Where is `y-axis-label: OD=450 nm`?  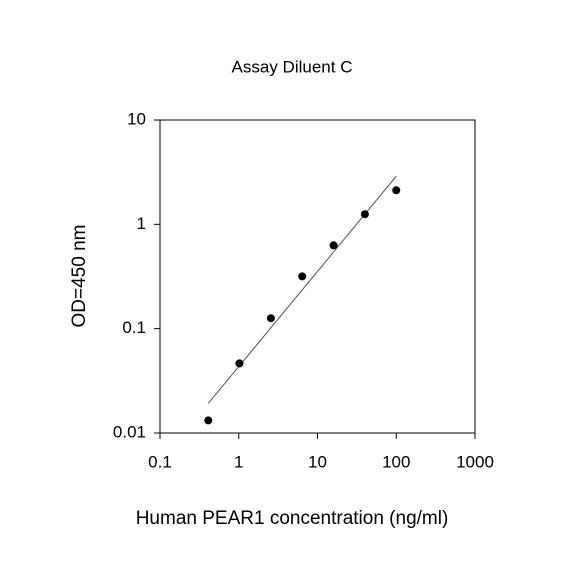 y-axis-label: OD=450 nm is located at coordinates (79, 276).